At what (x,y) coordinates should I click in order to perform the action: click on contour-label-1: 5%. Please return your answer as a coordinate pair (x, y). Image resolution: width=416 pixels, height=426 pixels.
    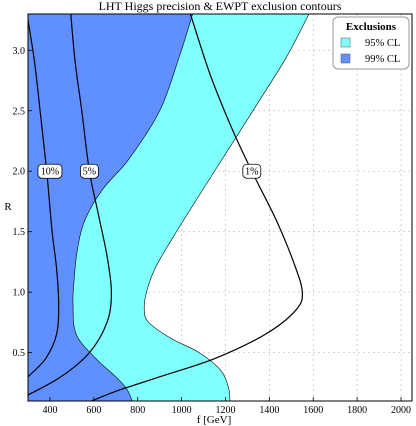
    Looking at the image, I should click on (89, 172).